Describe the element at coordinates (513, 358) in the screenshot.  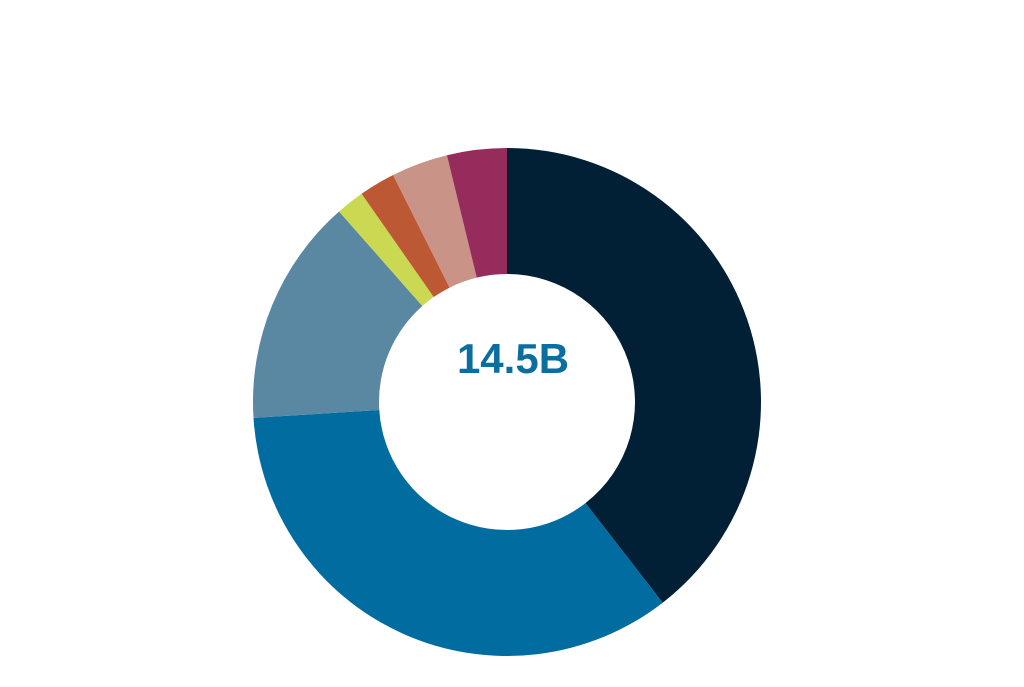
I see `donut-center-label: 14.5B` at that location.